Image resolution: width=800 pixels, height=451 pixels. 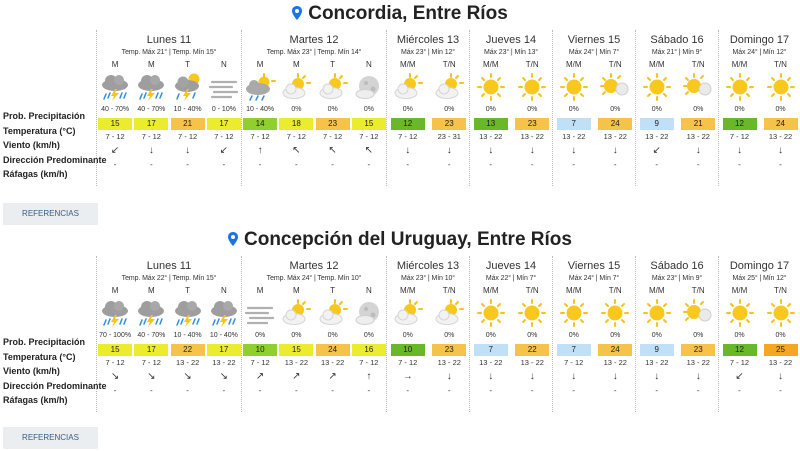 I want to click on forecast-slot: T/N 0% 24 13 - 22 ↓ -, so click(x=780, y=116).